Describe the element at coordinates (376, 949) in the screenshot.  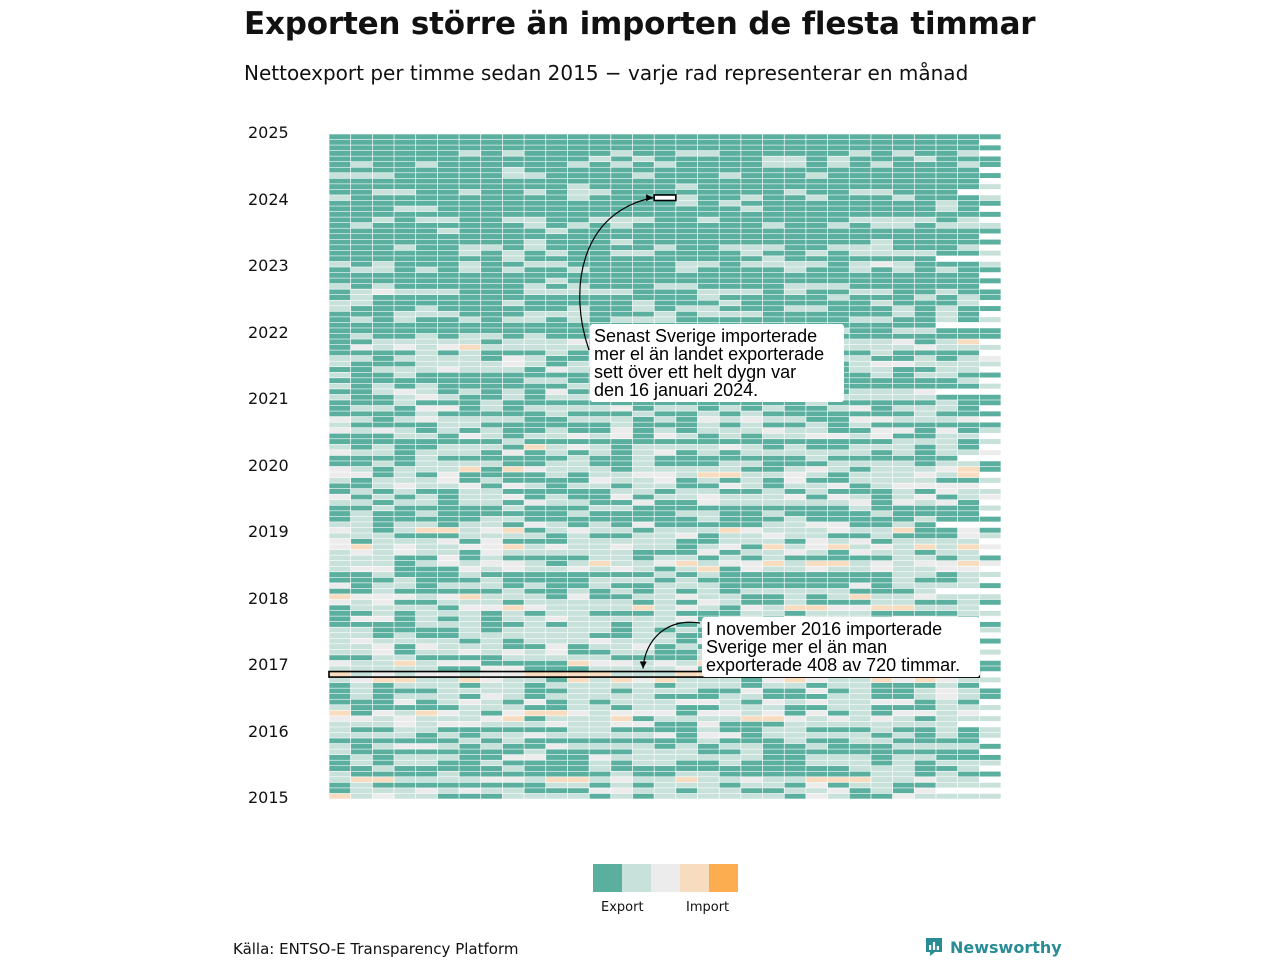
I see `source-note: Källa: ENTSO-E Transparency Platform` at that location.